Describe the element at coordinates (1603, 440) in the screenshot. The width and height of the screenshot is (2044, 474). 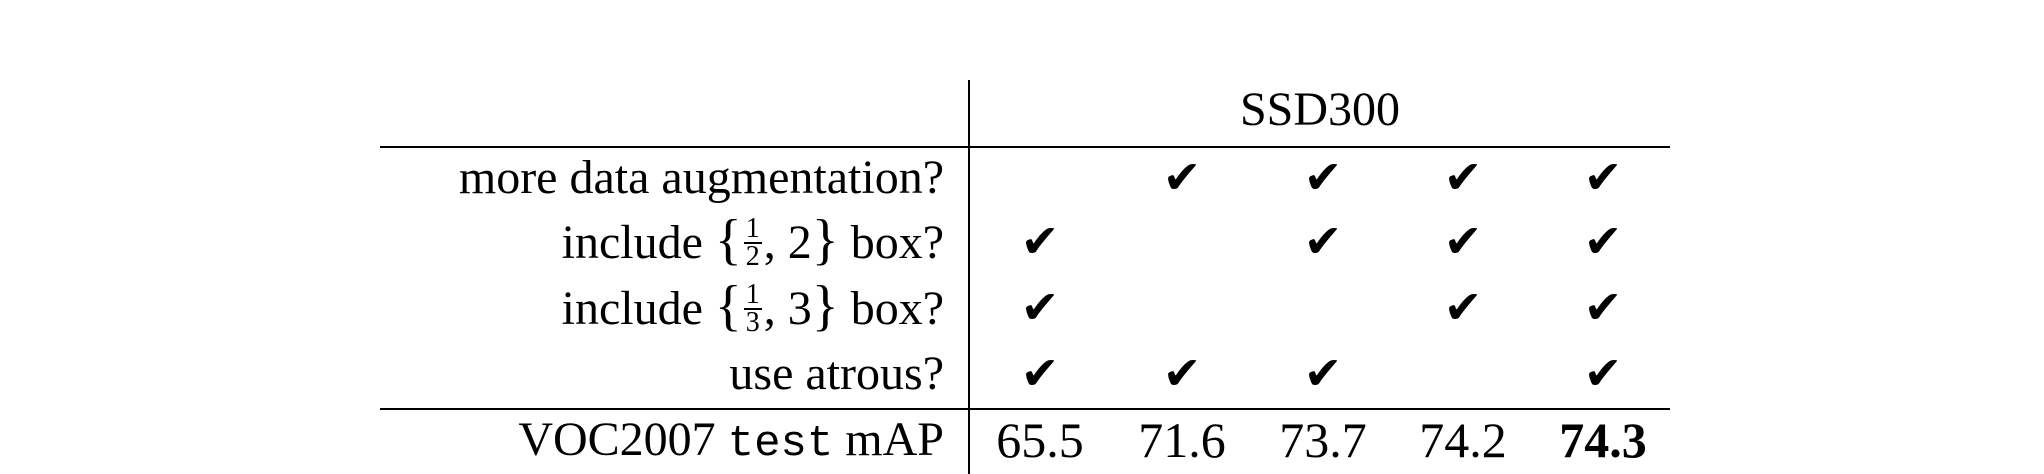
I see `map-value-cell: 74.3` at that location.